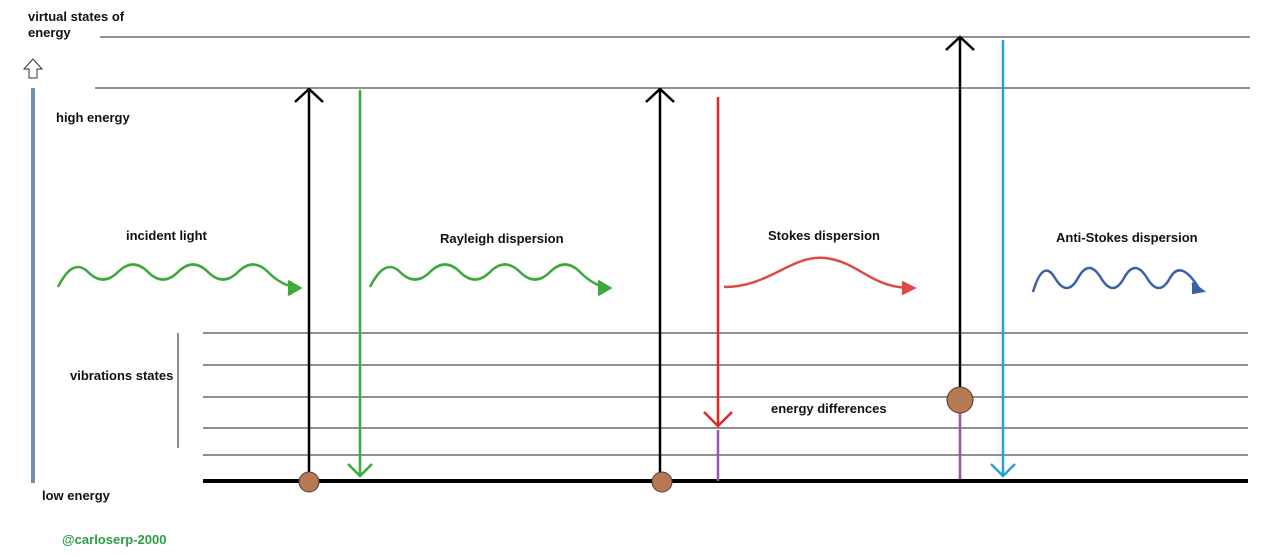 Image resolution: width=1270 pixels, height=555 pixels. Describe the element at coordinates (177, 276) in the screenshot. I see `incident-wave` at that location.